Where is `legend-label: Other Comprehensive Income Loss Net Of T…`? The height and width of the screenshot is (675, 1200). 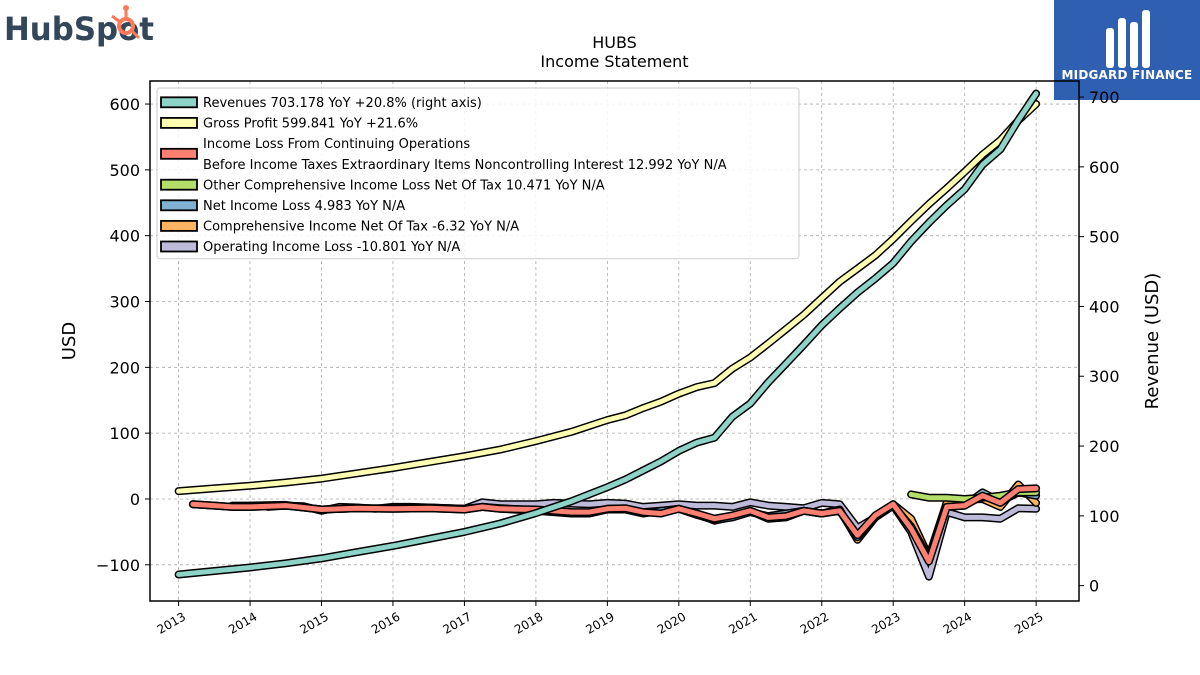
legend-label: Other Comprehensive Income Loss Net Of T… is located at coordinates (404, 185).